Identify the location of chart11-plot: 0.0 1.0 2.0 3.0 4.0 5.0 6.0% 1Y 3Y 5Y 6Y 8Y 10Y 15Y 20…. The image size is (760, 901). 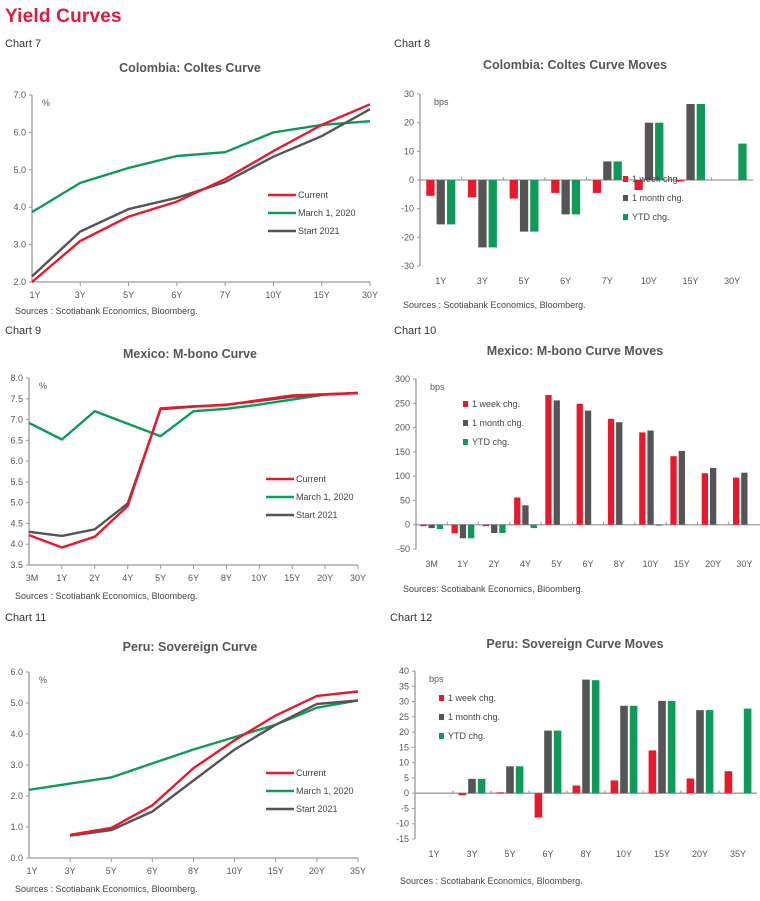
(188, 771).